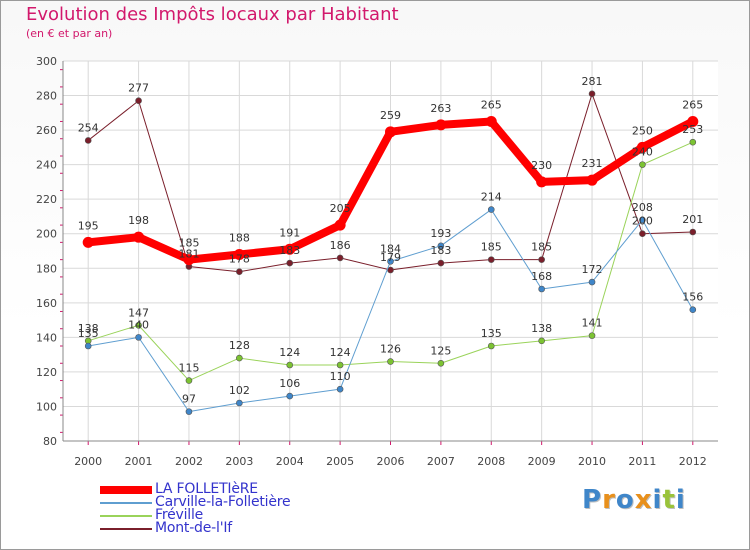 The height and width of the screenshot is (550, 750). I want to click on data-label-carville-la-folleti-re: 172, so click(592, 269).